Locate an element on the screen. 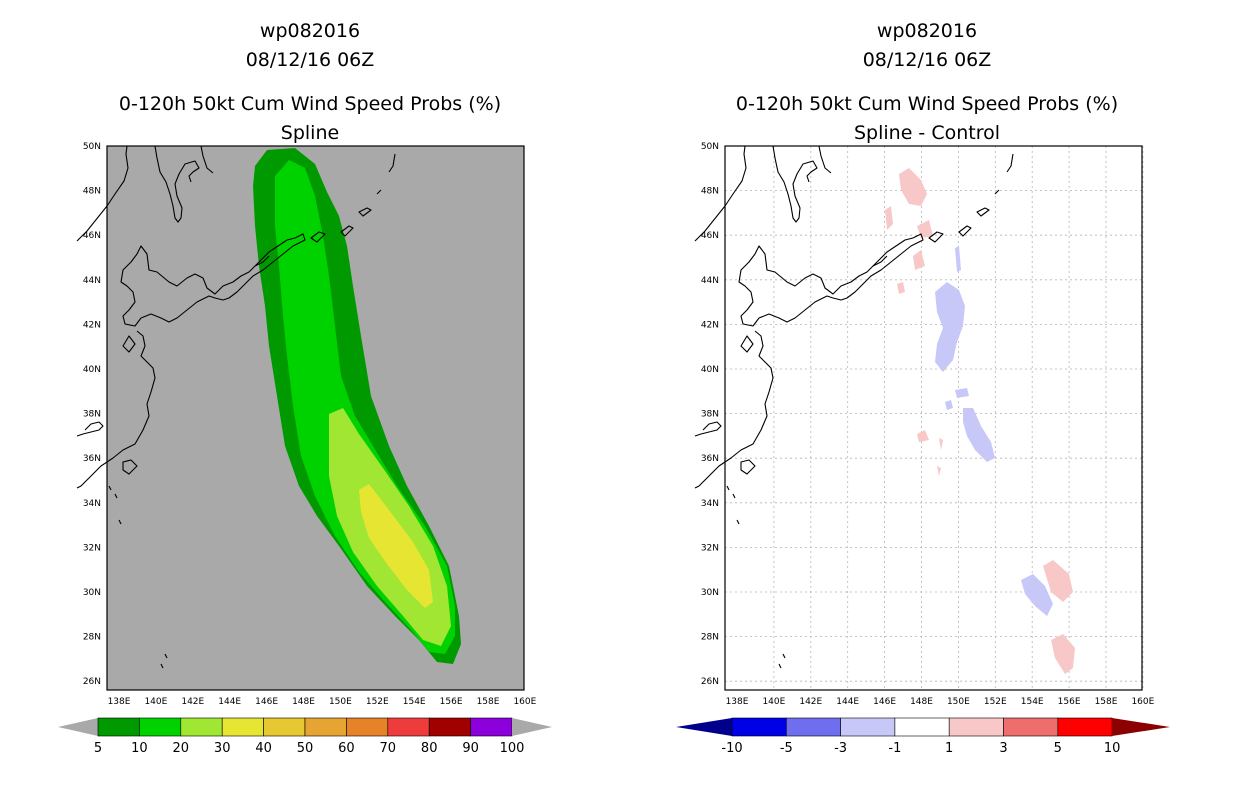 The width and height of the screenshot is (1236, 800). left-lon-tick-152E: 152E is located at coordinates (377, 702).